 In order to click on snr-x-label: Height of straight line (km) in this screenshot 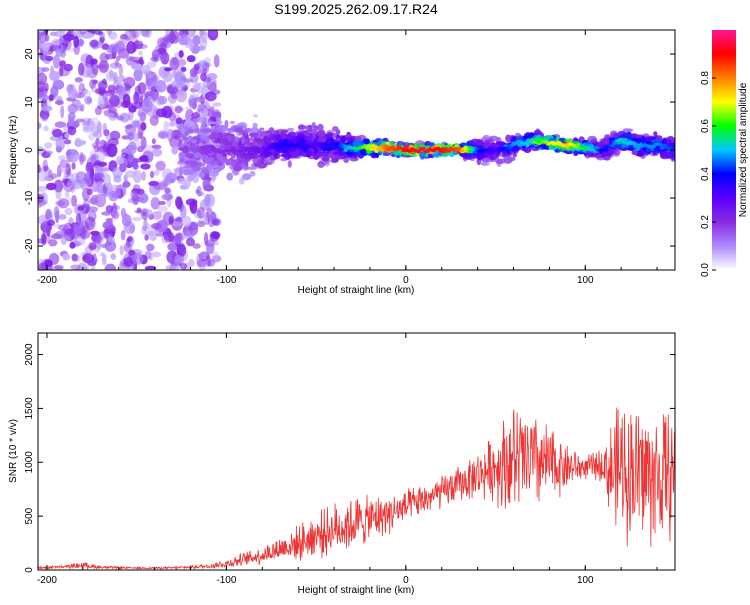, I will do `click(356, 590)`.